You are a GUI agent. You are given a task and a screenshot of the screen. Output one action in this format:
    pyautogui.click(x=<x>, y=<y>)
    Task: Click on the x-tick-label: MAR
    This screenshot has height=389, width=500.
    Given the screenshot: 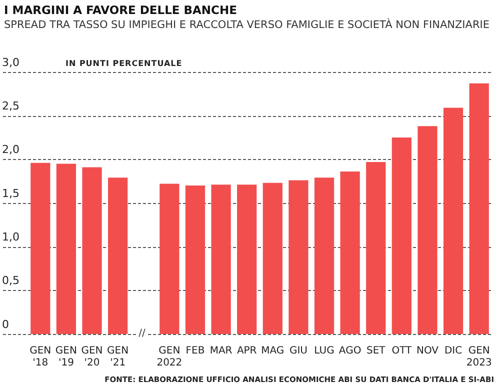 What is the action you would take?
    pyautogui.click(x=221, y=351)
    